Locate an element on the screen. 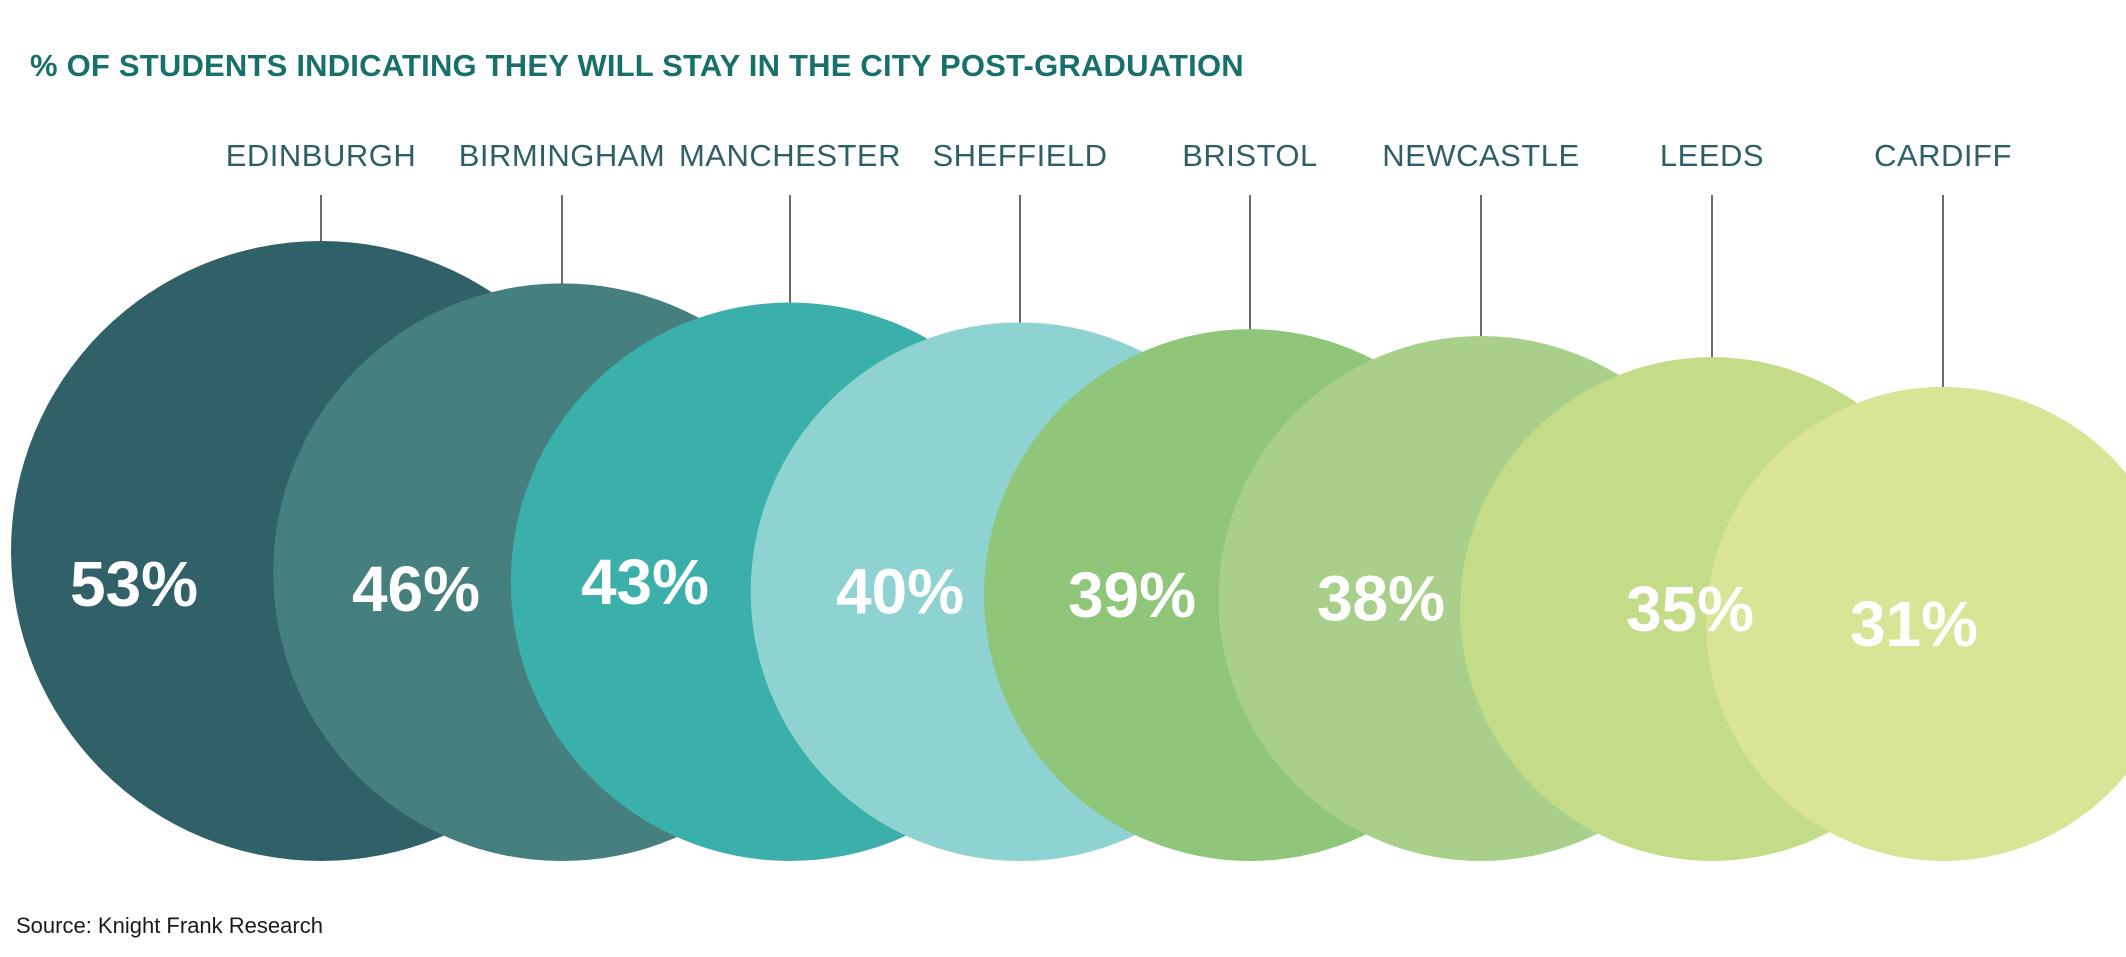 The width and height of the screenshot is (2126, 957). value-label-birmingham: 46% is located at coordinates (416, 589).